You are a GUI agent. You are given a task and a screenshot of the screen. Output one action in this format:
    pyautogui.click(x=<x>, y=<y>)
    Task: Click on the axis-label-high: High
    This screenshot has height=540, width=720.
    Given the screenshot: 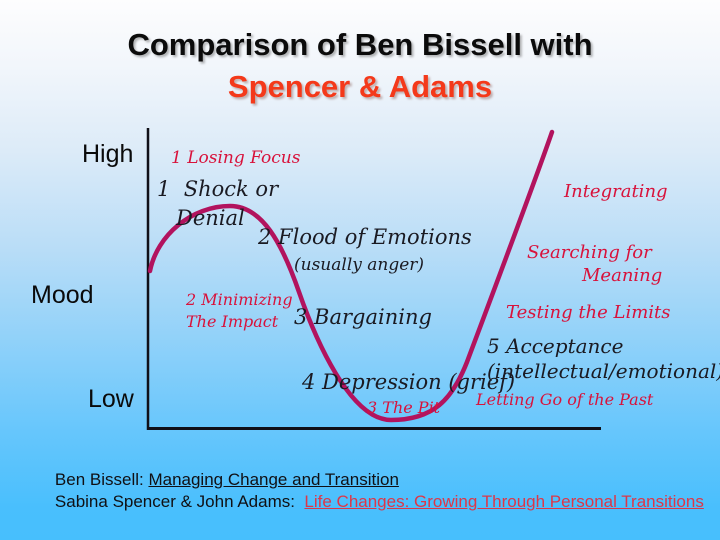 What is the action you would take?
    pyautogui.click(x=108, y=154)
    